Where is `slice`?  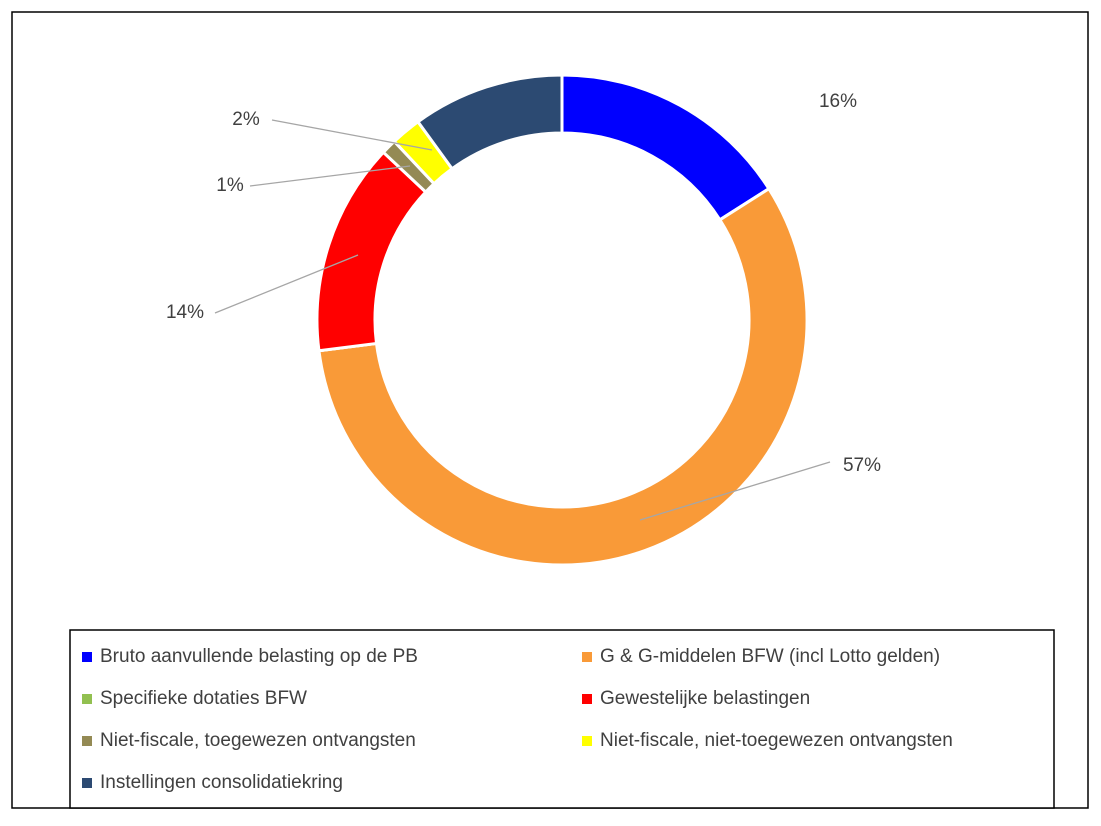
slice is located at coordinates (489, 122).